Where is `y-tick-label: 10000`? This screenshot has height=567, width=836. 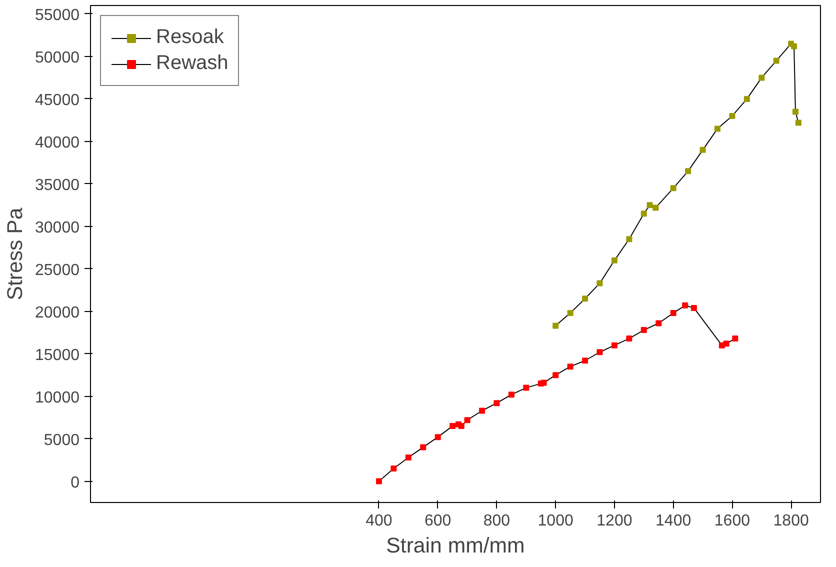
y-tick-label: 10000 is located at coordinates (57, 397).